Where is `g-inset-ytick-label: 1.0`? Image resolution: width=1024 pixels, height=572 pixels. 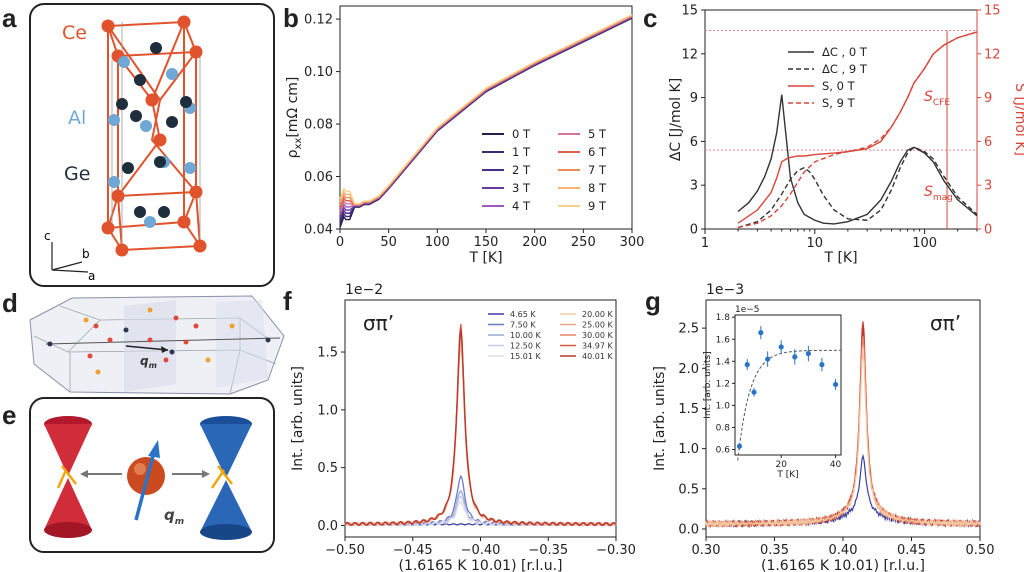 g-inset-ytick-label: 1.0 is located at coordinates (723, 406).